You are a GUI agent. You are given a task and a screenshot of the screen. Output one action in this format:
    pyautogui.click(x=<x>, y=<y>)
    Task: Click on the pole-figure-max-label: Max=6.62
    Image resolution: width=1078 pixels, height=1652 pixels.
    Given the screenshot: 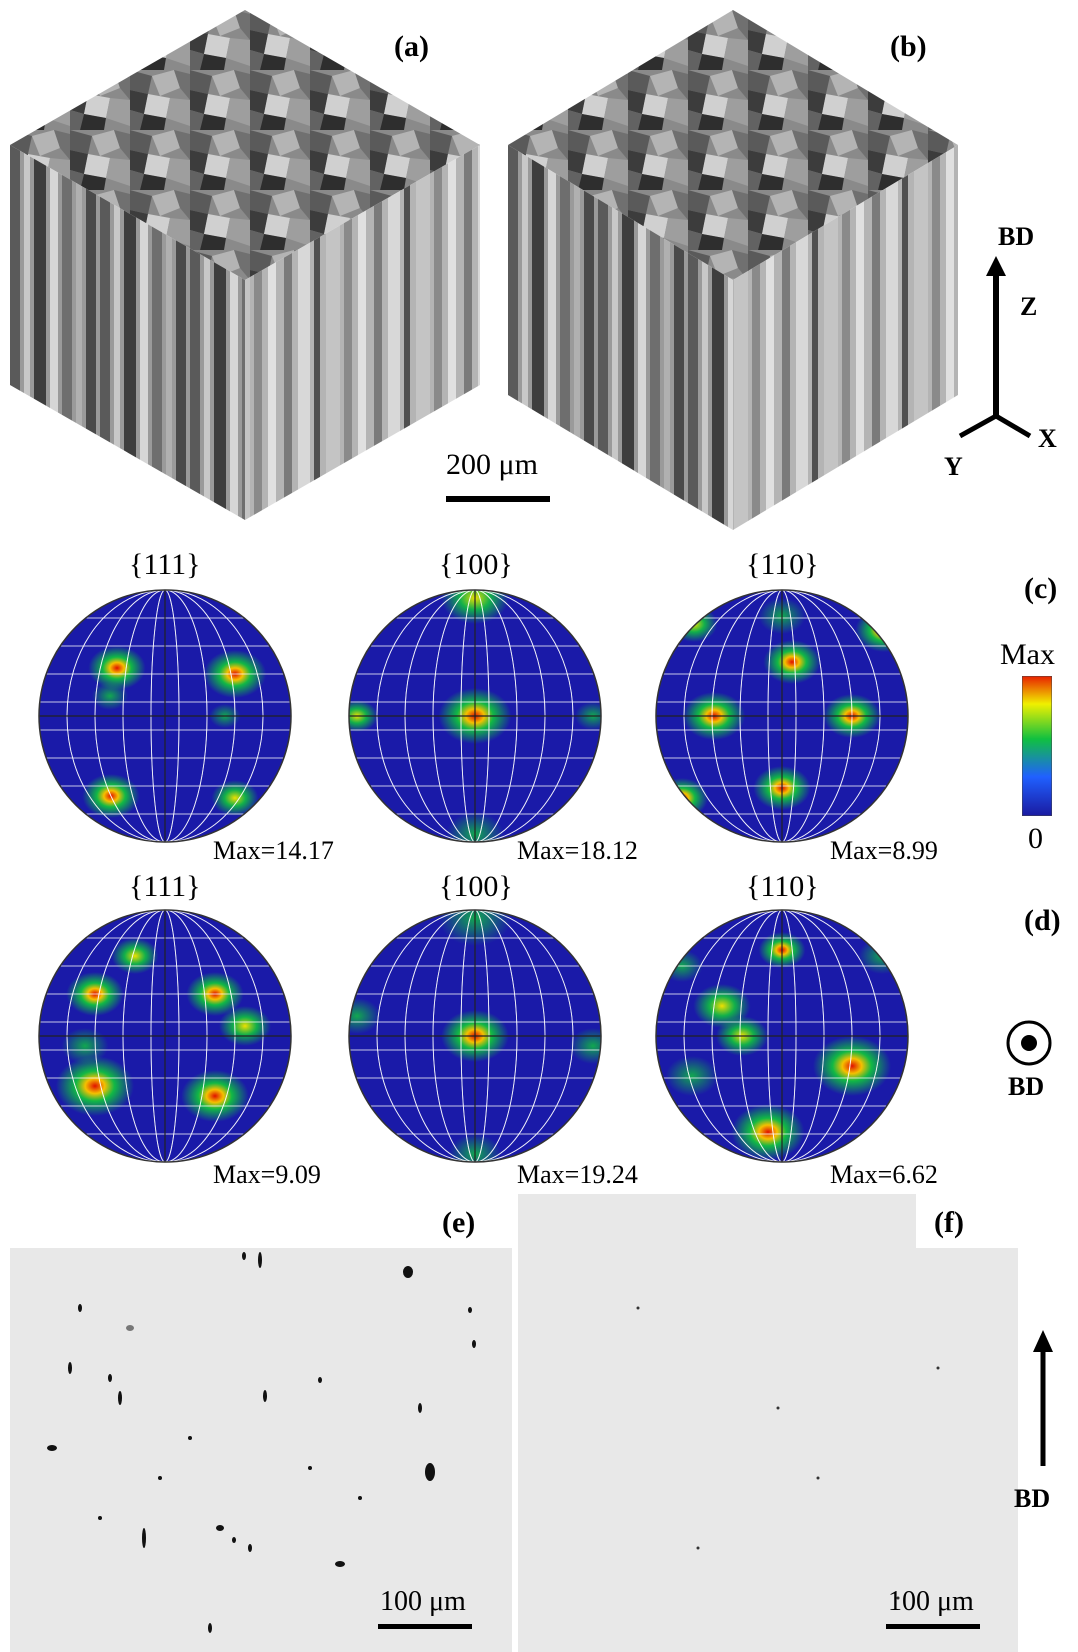 What is the action you would take?
    pyautogui.click(x=884, y=1174)
    